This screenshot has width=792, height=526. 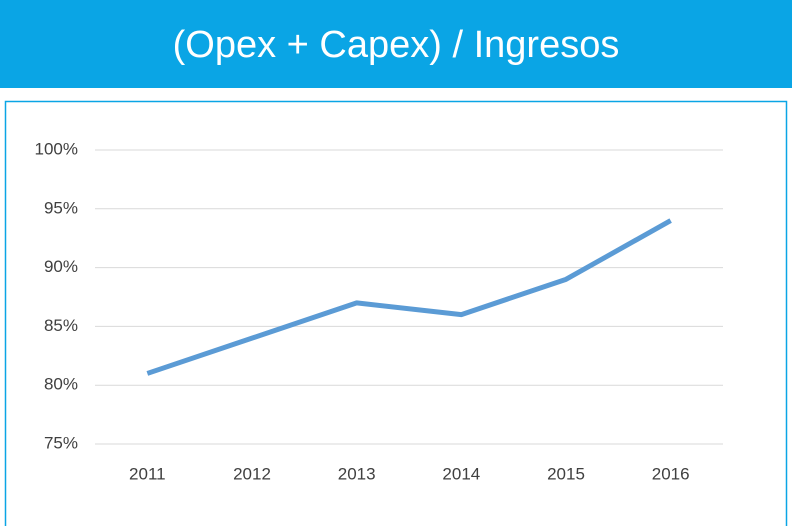 What do you see at coordinates (61, 442) in the screenshot?
I see `y-tick-label: 75%` at bounding box center [61, 442].